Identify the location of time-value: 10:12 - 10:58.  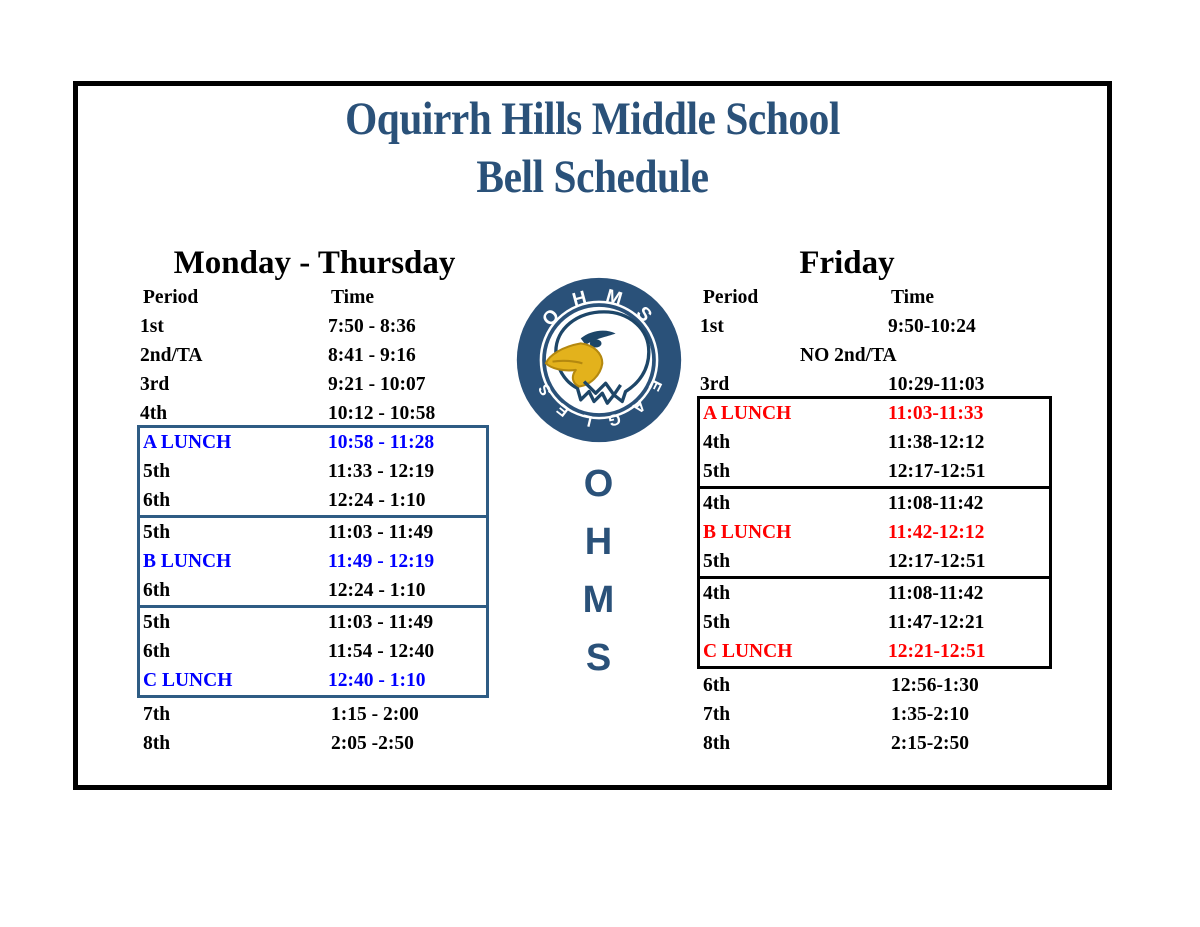
(382, 413).